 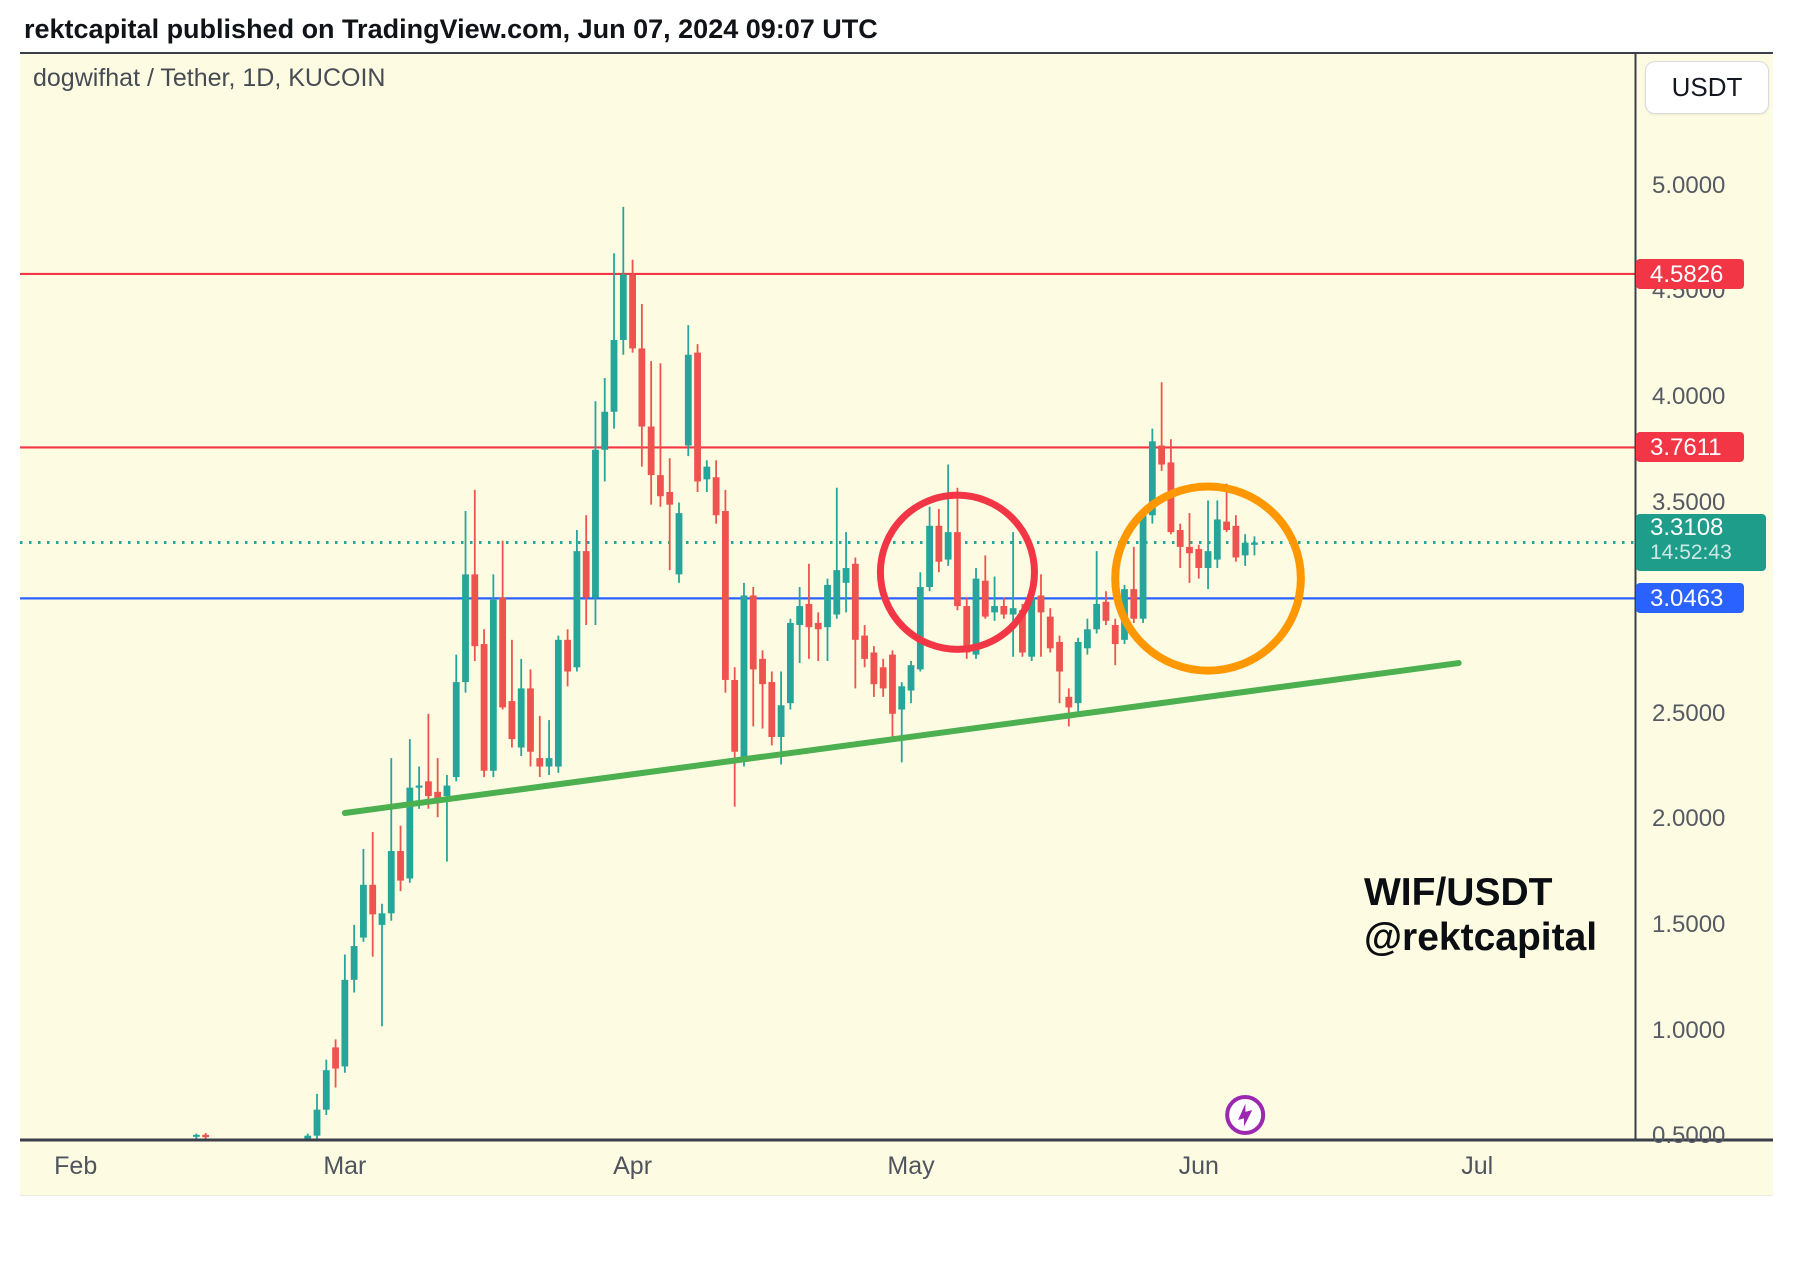 What do you see at coordinates (345, 1166) in the screenshot?
I see `time-tick-label-mar: Mar` at bounding box center [345, 1166].